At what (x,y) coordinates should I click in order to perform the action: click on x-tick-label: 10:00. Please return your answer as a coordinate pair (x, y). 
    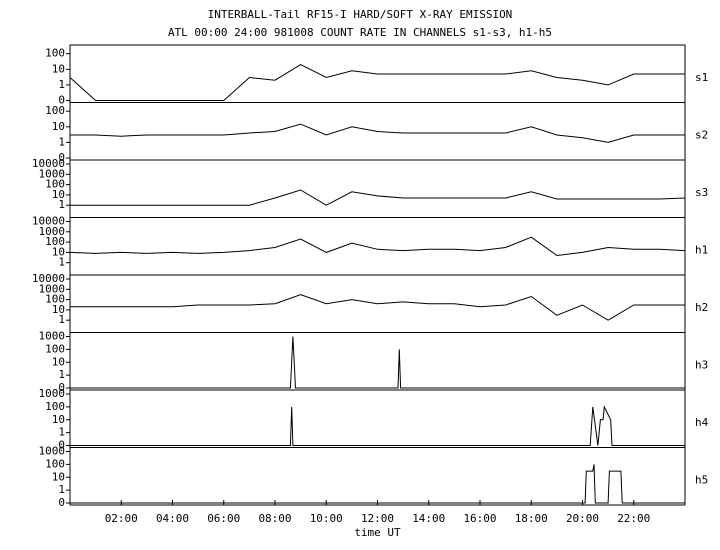
    Looking at the image, I should click on (326, 518).